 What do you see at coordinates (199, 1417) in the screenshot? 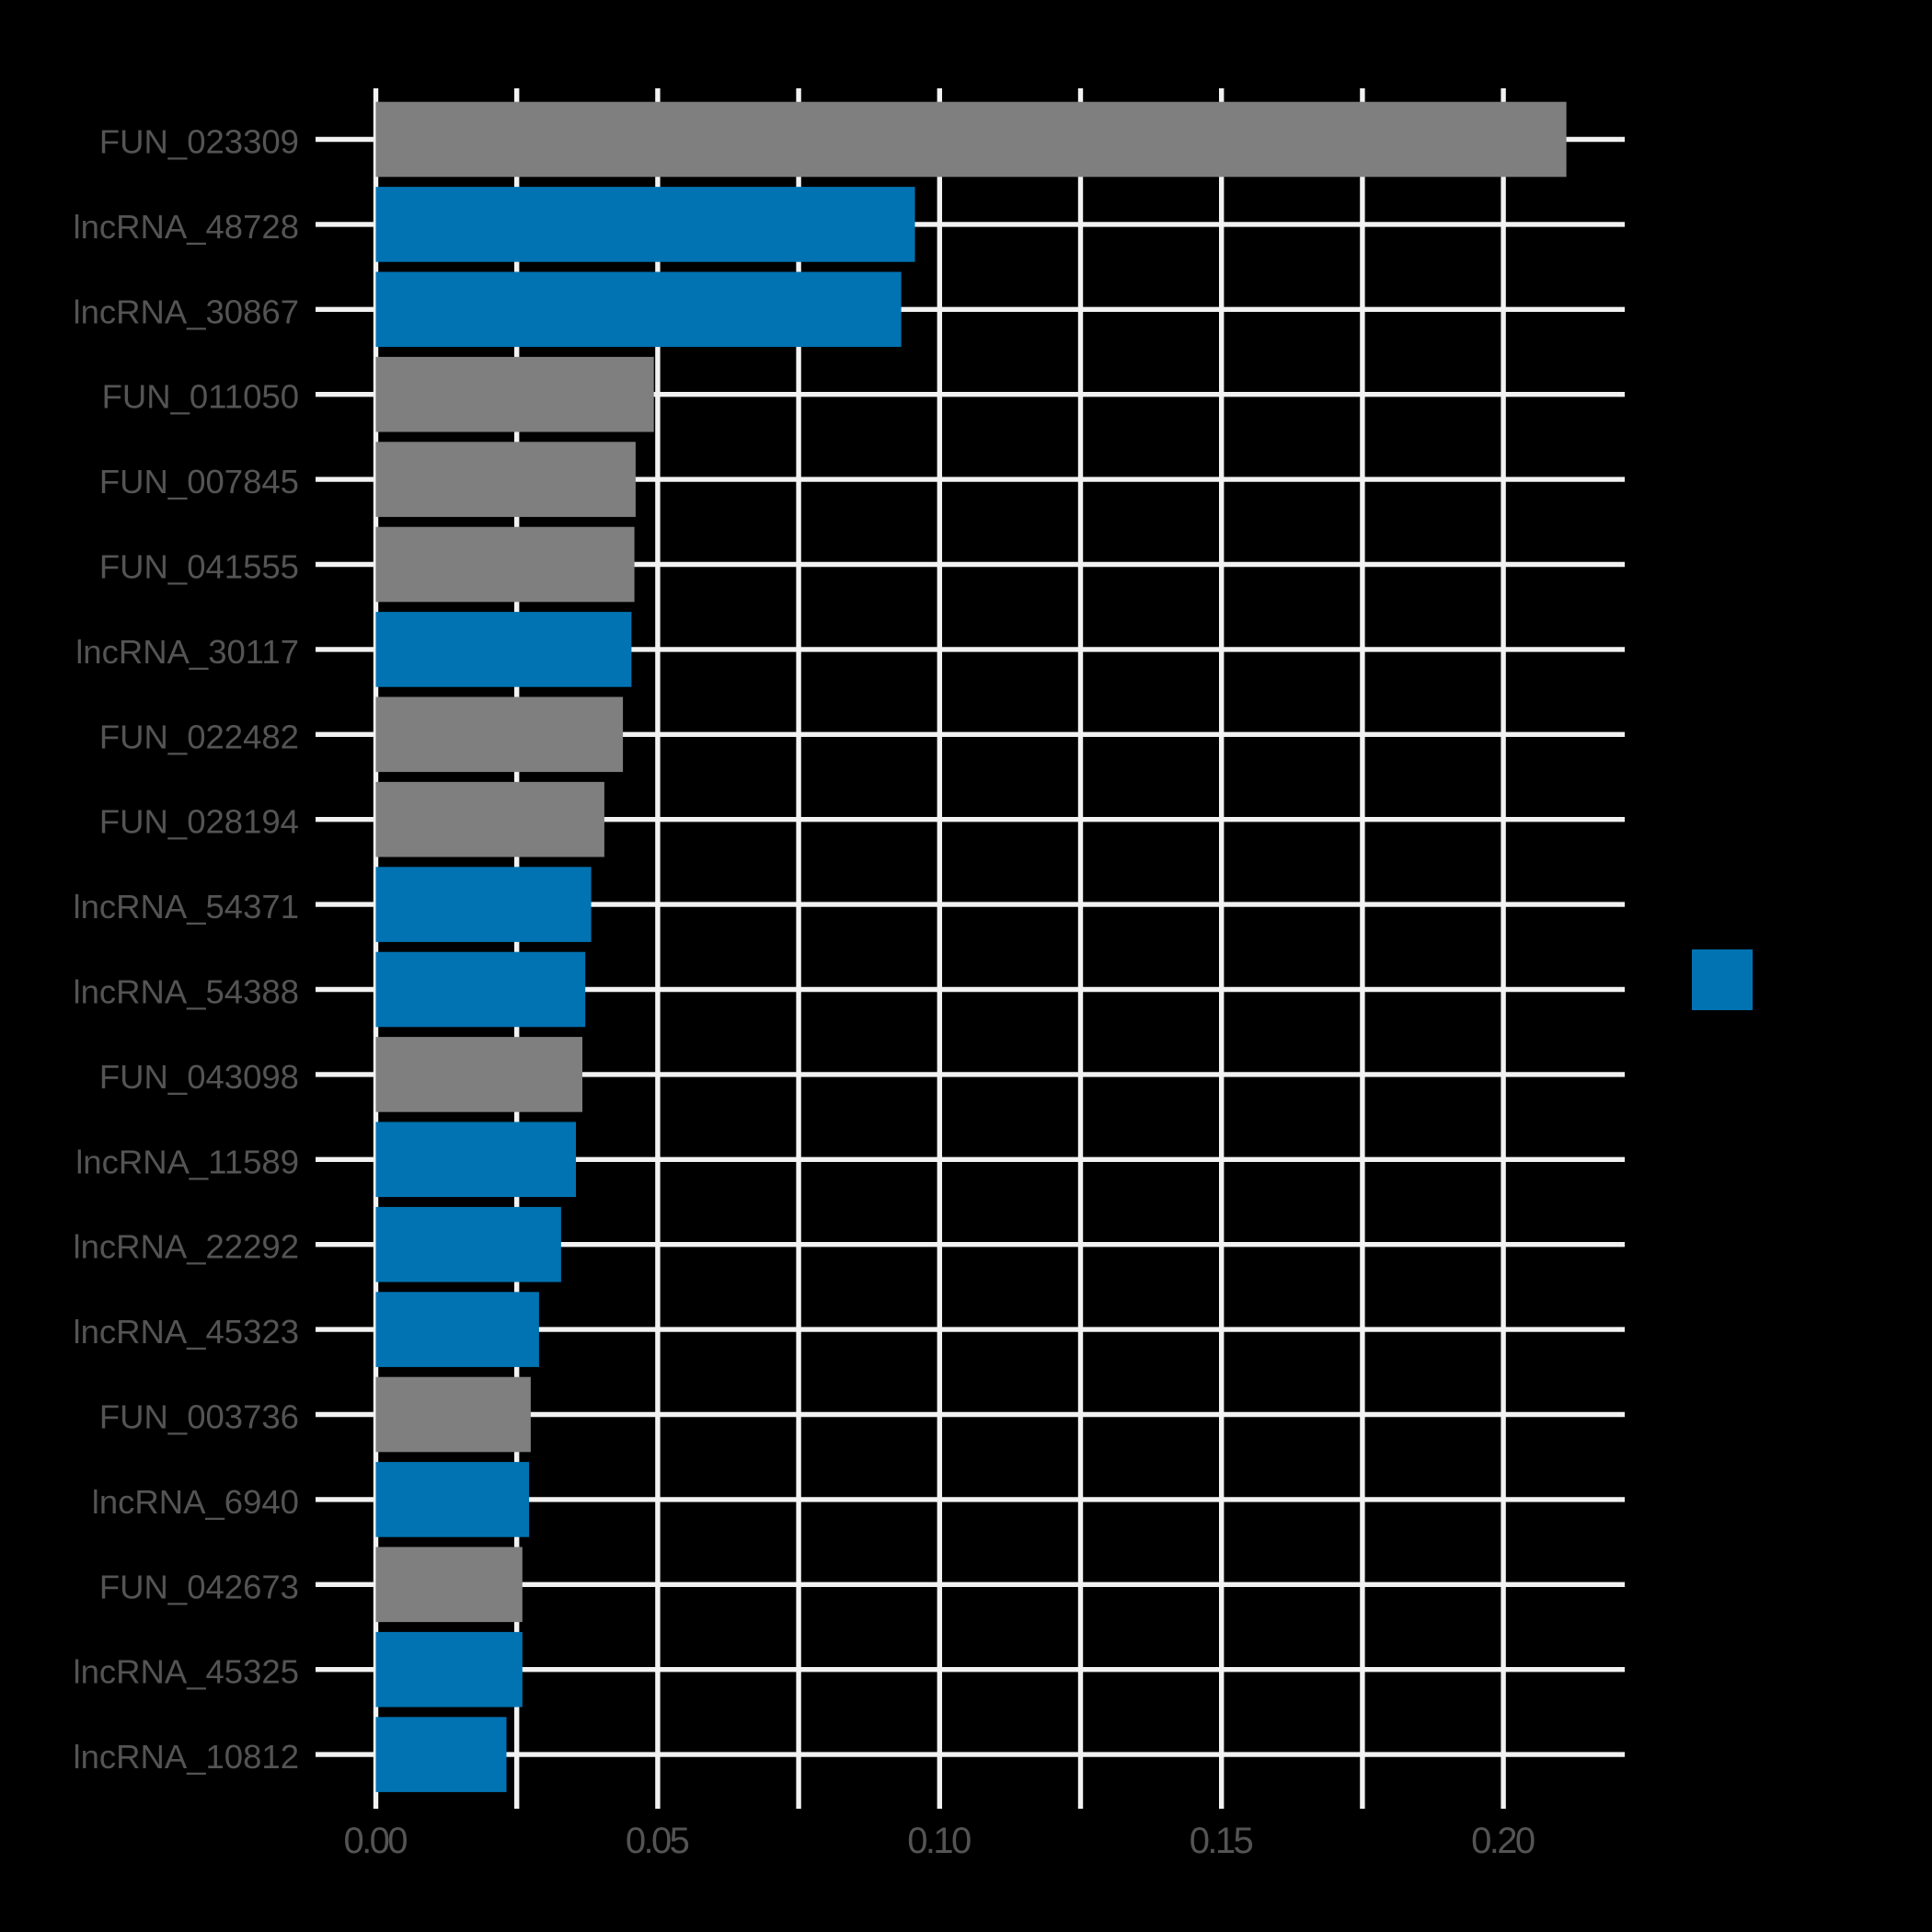
I see `svg-text: FUN_003736` at bounding box center [199, 1417].